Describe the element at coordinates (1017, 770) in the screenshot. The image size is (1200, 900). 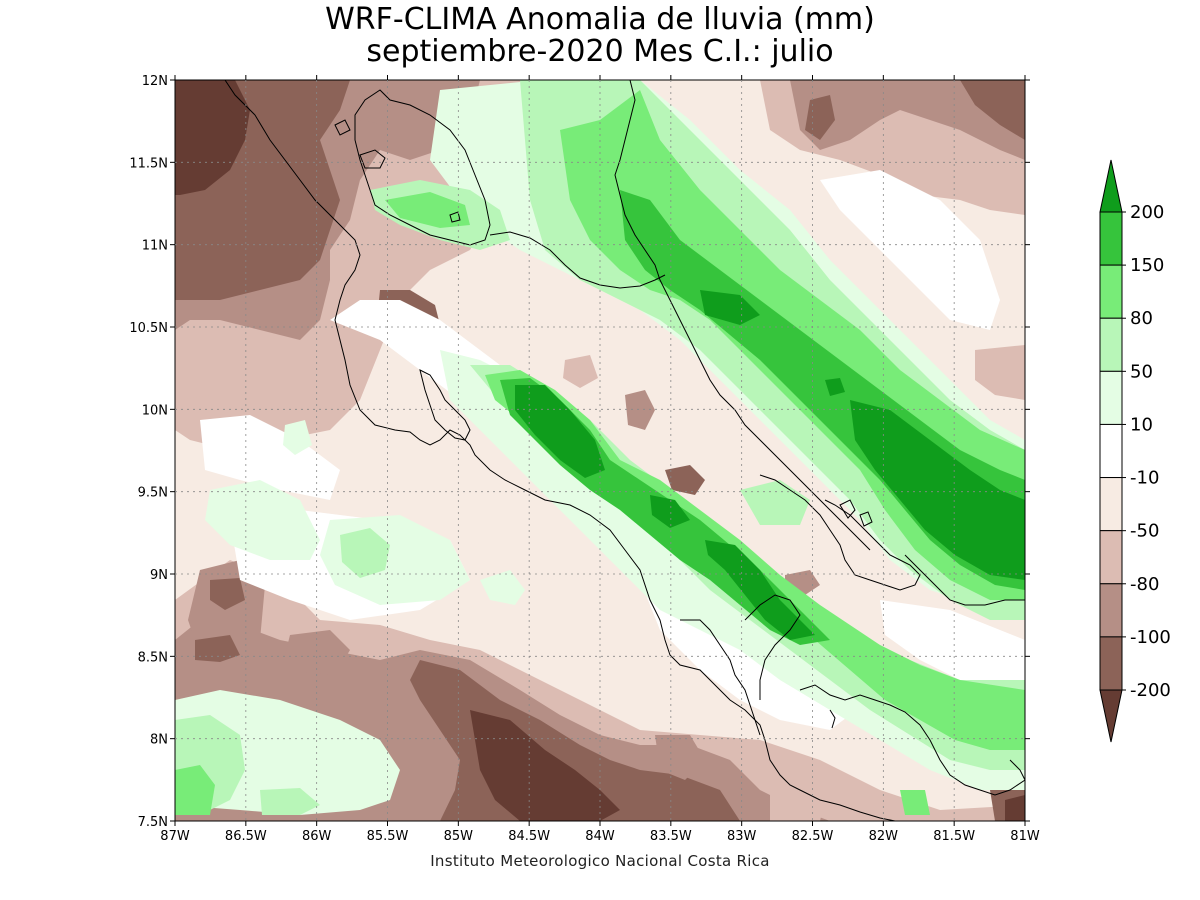
I see `coastline-panama-se` at that location.